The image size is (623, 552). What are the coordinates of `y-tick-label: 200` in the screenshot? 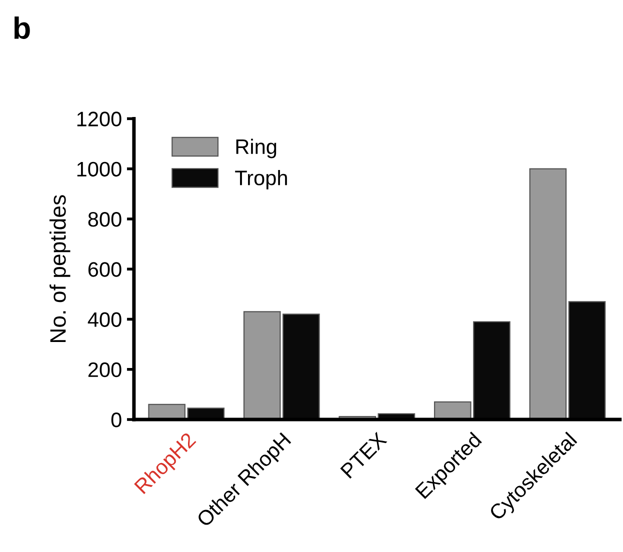 It's located at (105, 370).